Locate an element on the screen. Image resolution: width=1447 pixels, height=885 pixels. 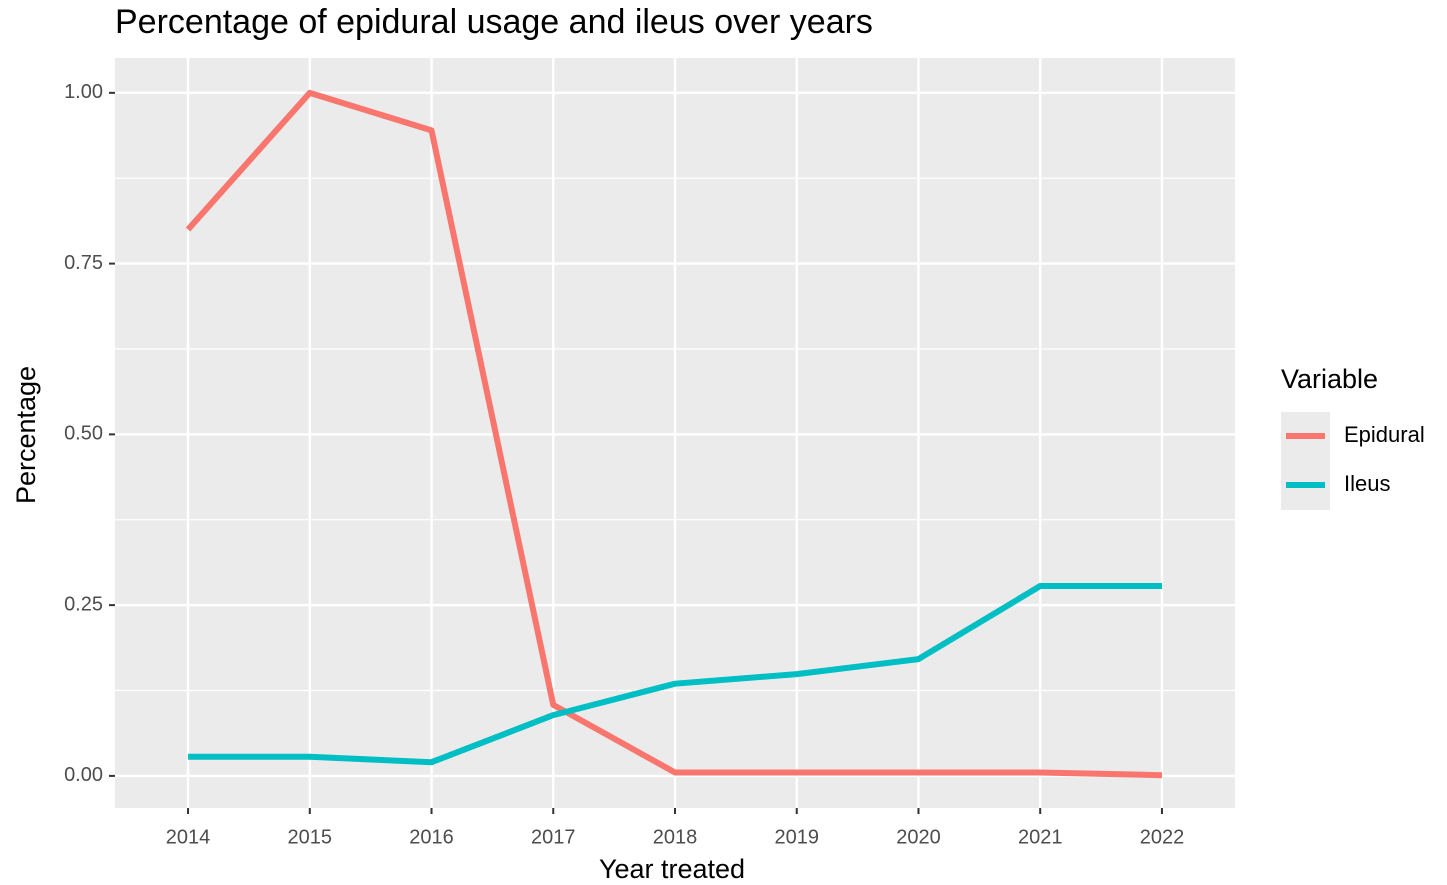
x-tick-label: 2015 is located at coordinates (310, 837).